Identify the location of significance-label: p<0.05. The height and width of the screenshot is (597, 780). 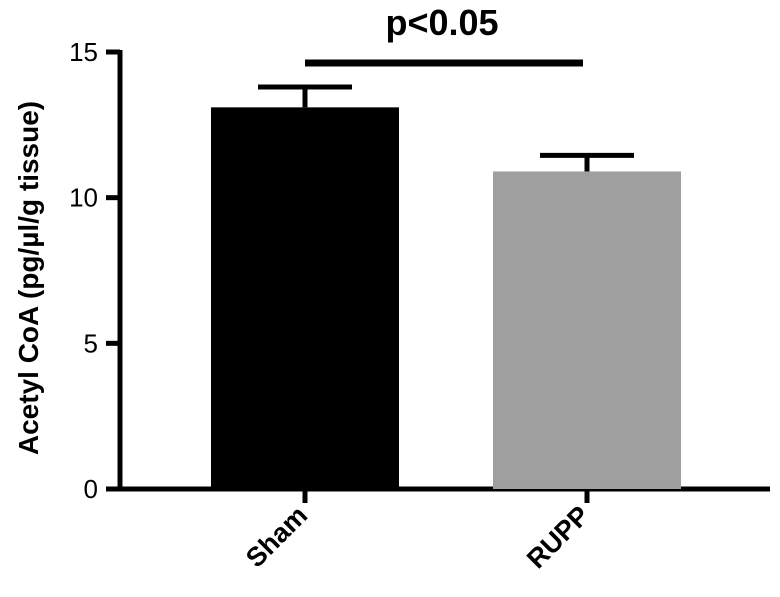
(441, 22).